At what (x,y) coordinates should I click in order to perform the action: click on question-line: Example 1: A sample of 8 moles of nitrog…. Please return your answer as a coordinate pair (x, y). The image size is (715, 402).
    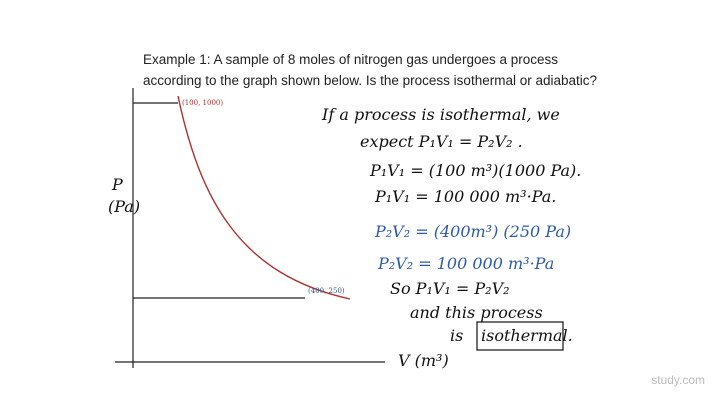
    Looking at the image, I should click on (350, 59).